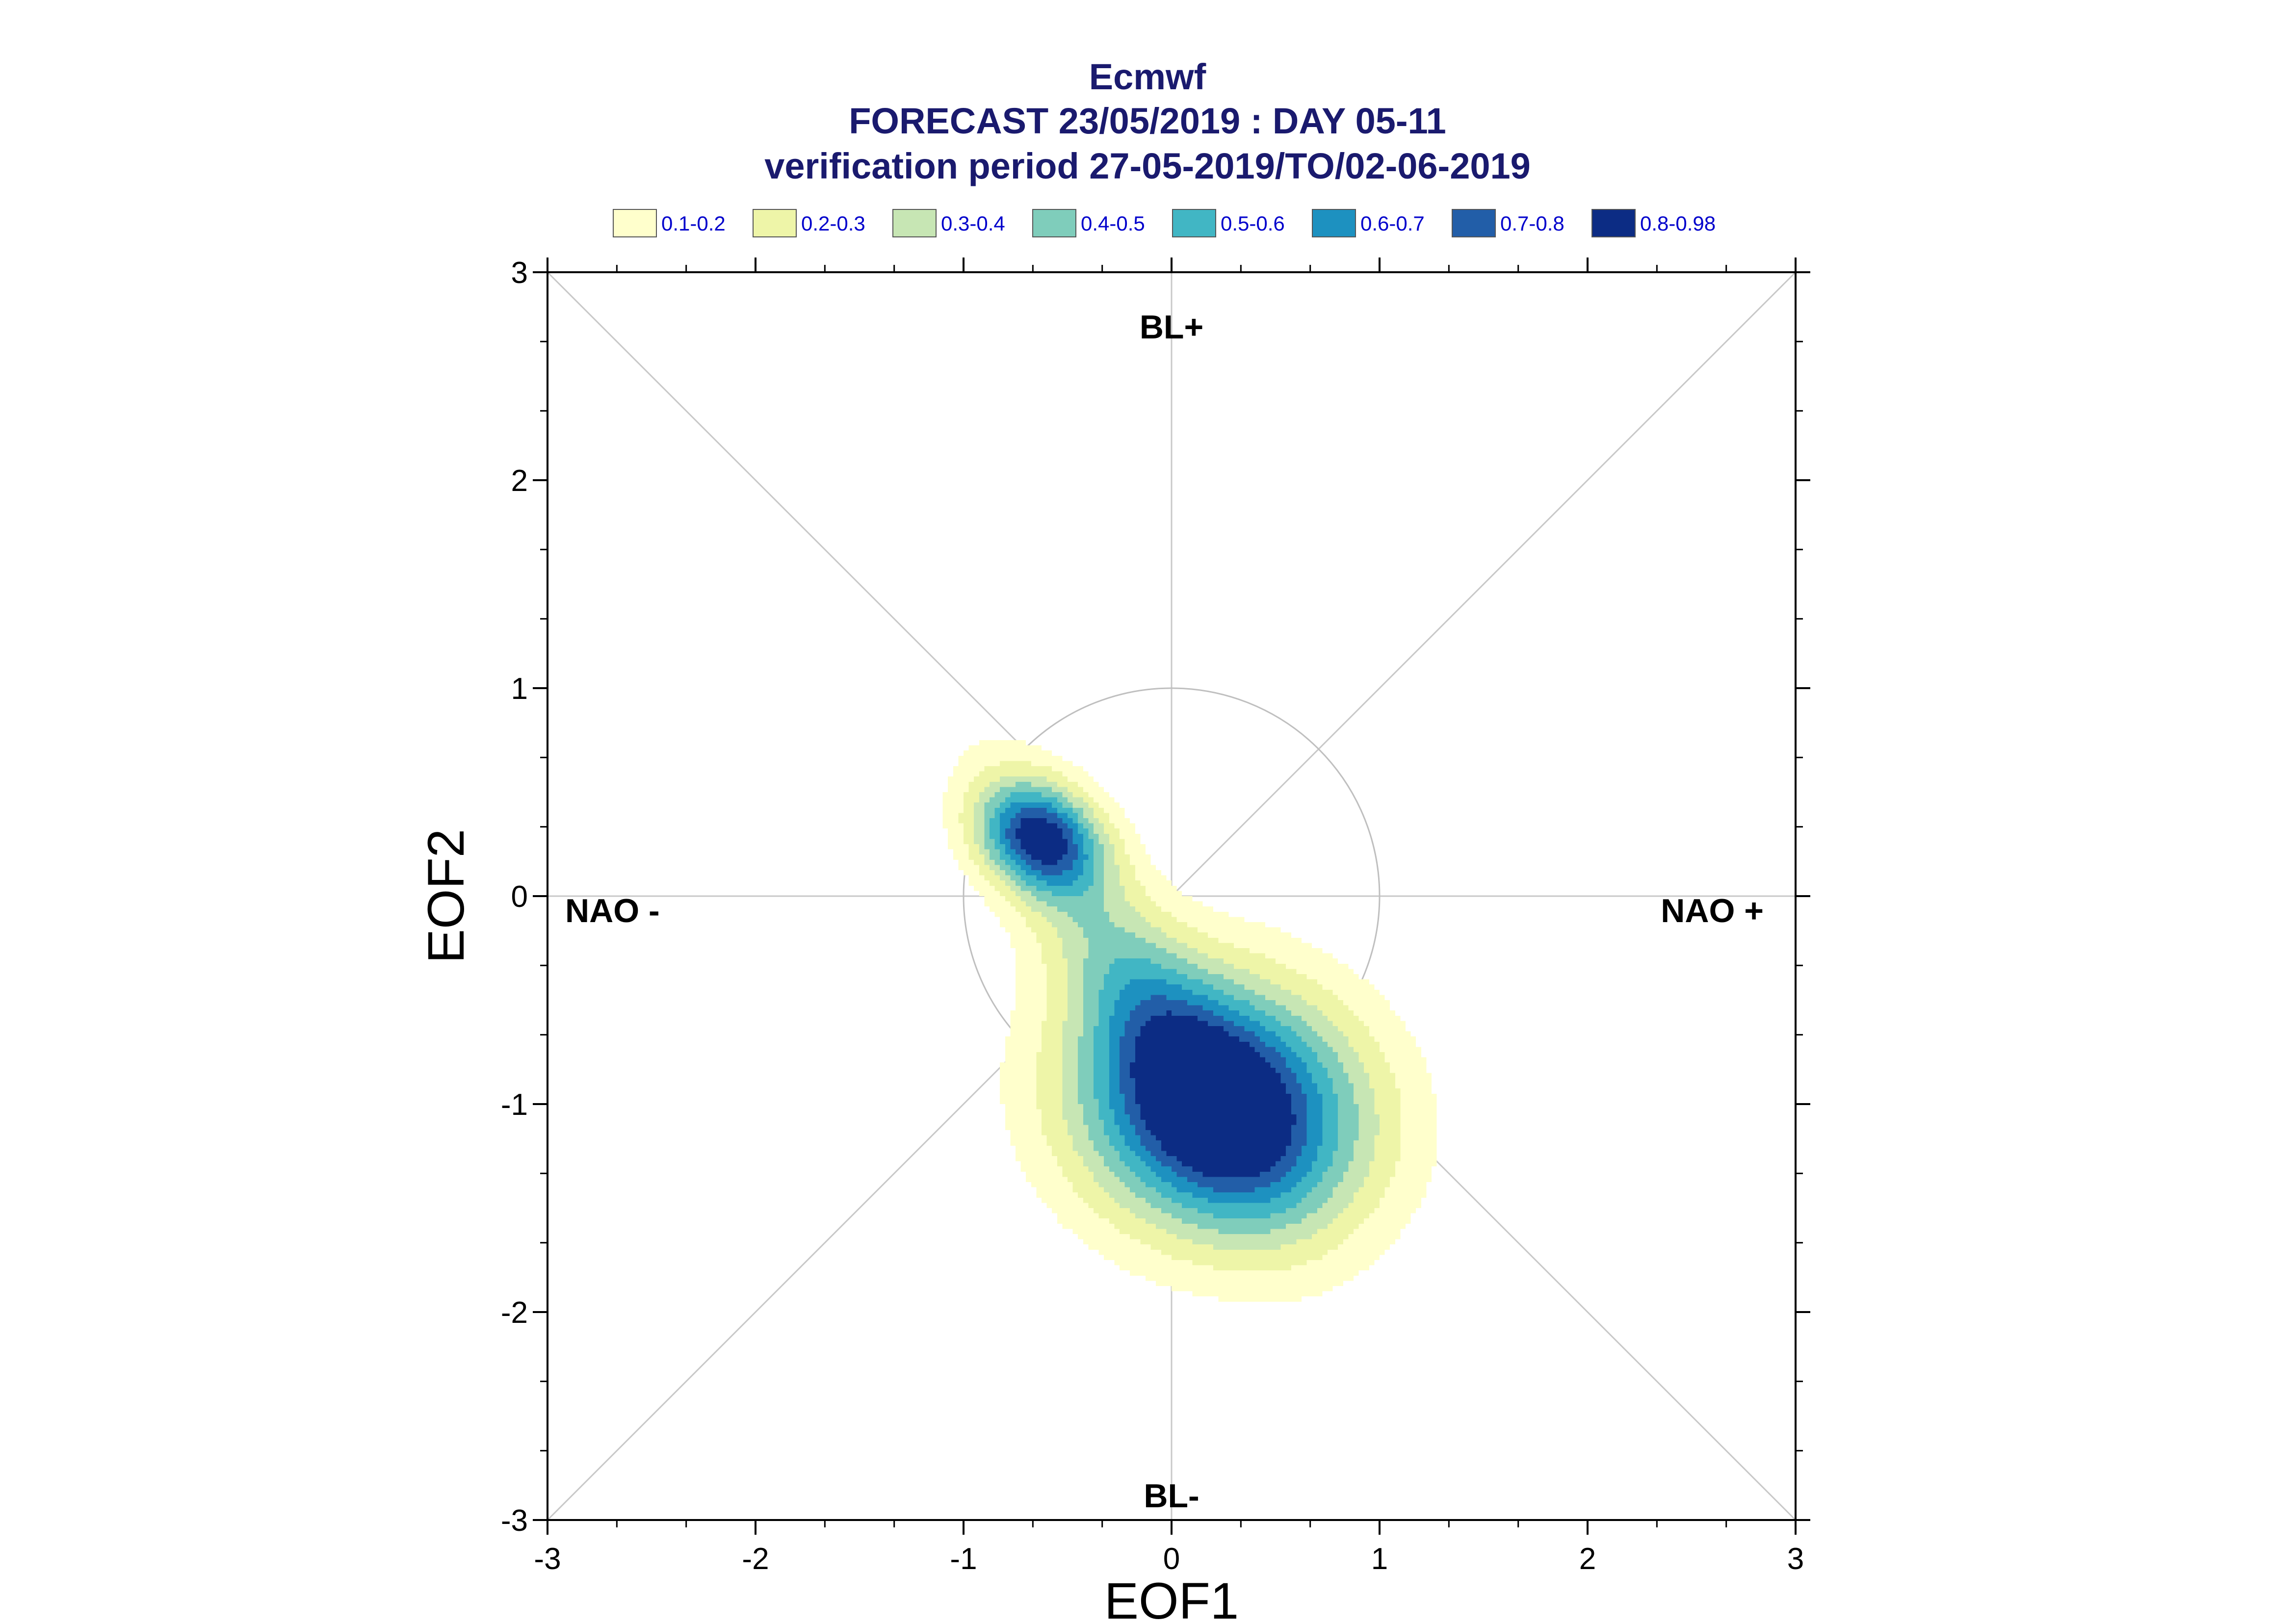 The image size is (2295, 1624). I want to click on x-tick-label: 1, so click(1379, 1559).